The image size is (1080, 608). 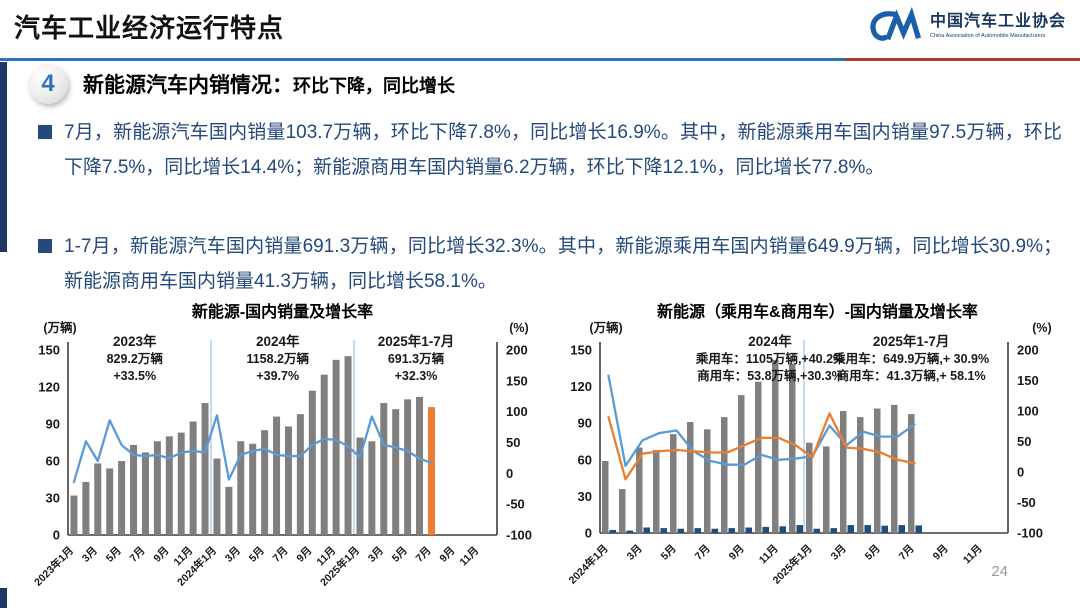 What do you see at coordinates (416, 358) in the screenshot?
I see `svg-text: 691.3万辆` at bounding box center [416, 358].